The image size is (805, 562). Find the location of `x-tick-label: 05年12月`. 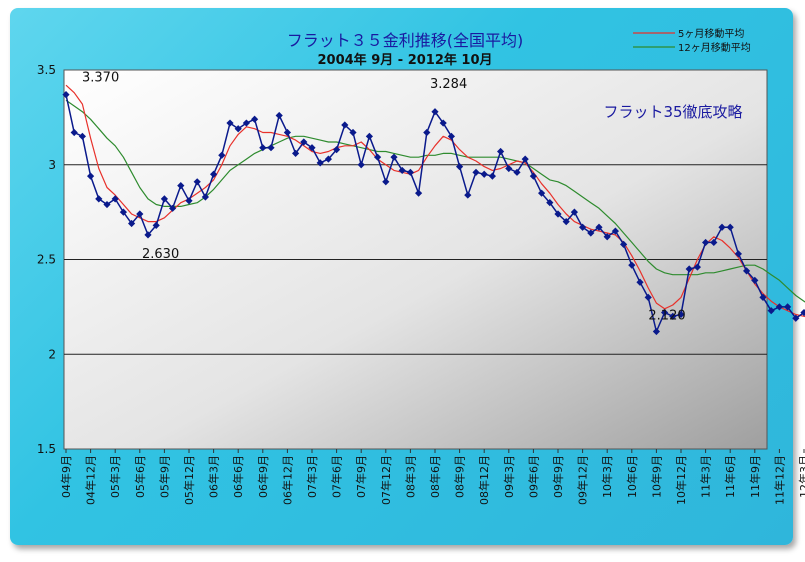

x-tick-label: 05年12月 is located at coordinates (189, 480).